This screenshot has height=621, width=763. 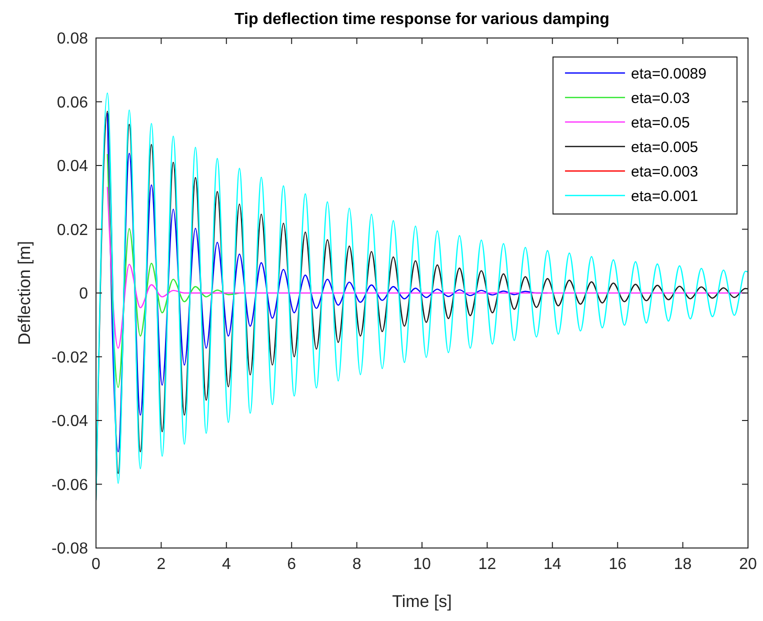 I want to click on x-tick-label: 2, so click(x=161, y=564).